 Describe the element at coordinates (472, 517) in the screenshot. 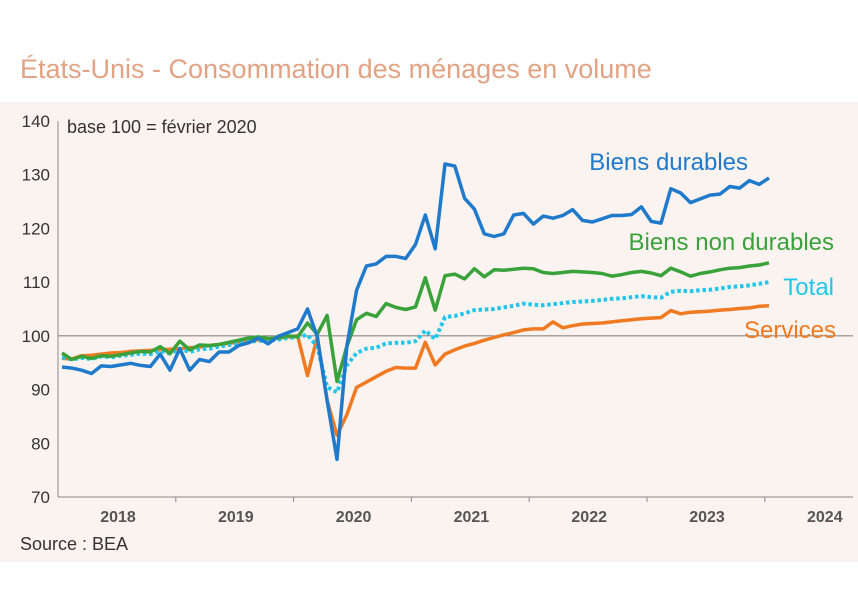

I see `x-year-label: 2021` at that location.